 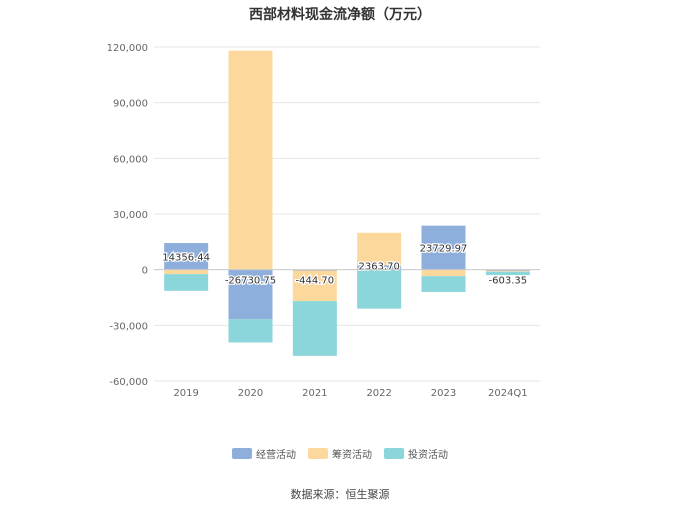 What do you see at coordinates (130, 104) in the screenshot?
I see `y-tick-label: 90,000` at bounding box center [130, 104].